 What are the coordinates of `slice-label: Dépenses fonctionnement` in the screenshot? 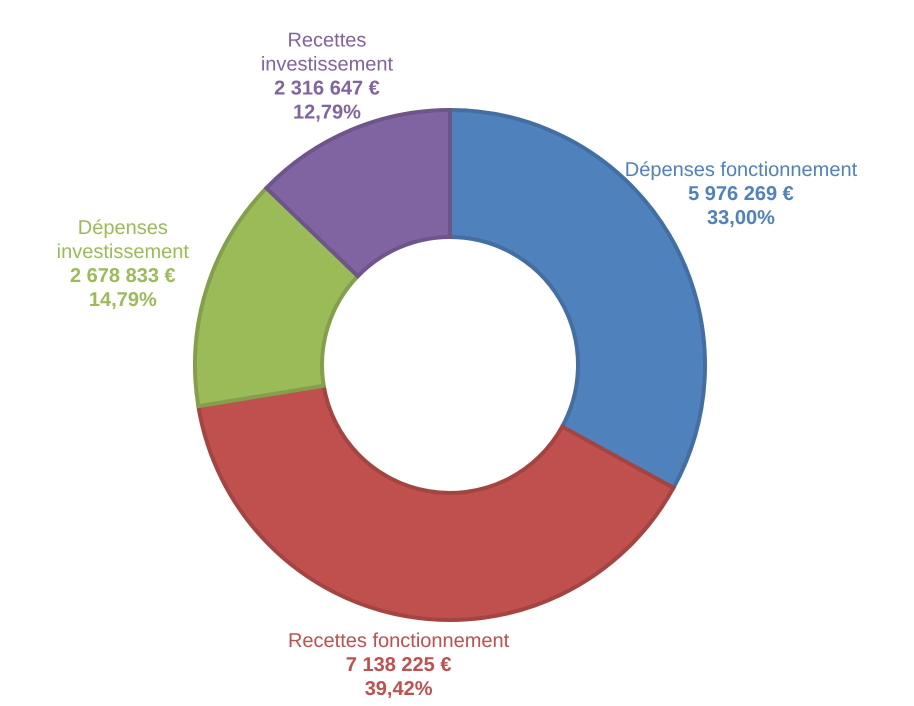 It's located at (741, 169).